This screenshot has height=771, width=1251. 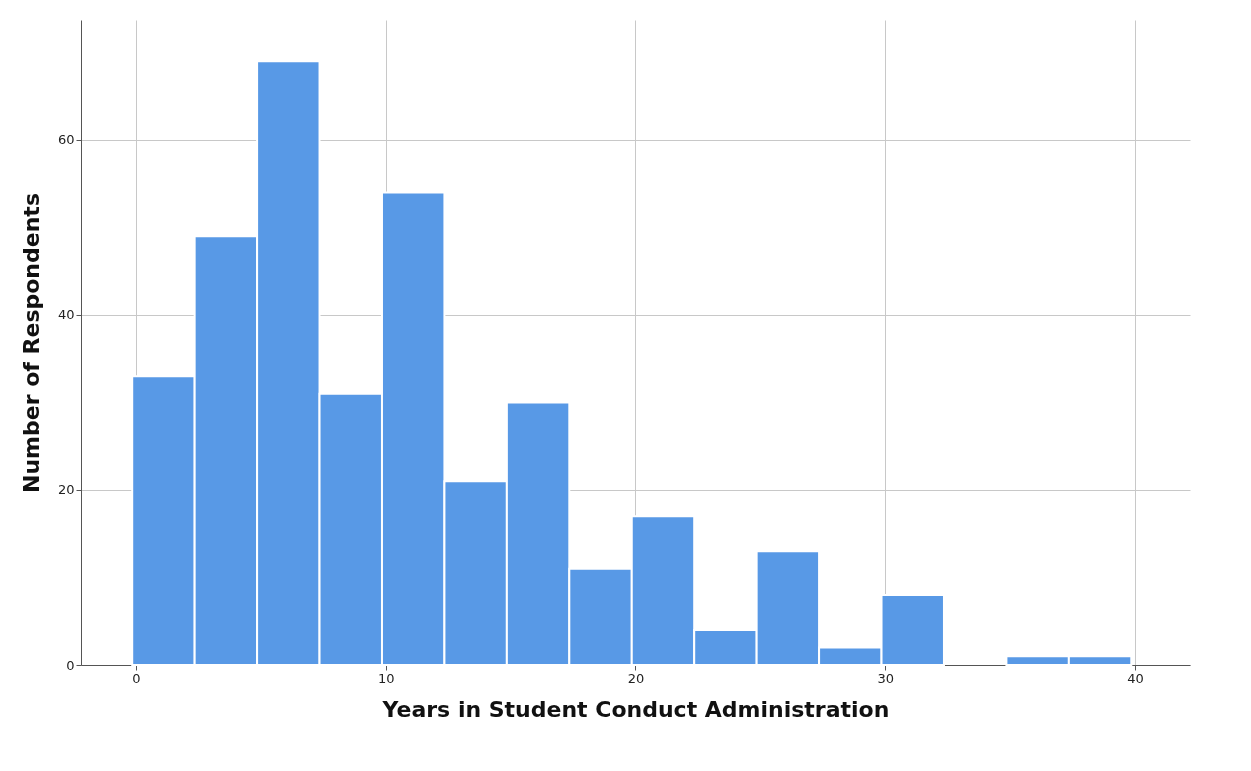 I want to click on y-tick-label: 60, so click(x=66, y=140).